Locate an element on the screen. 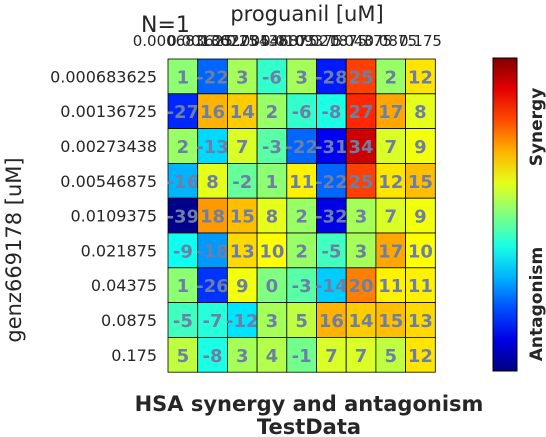  cell-value-label: 20 is located at coordinates (361, 286).